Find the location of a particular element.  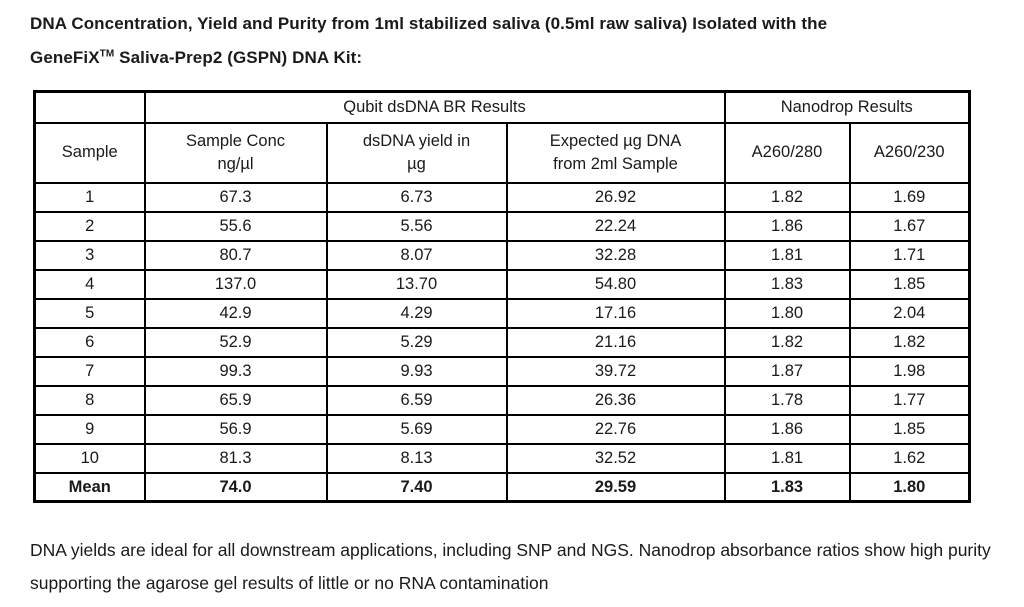

cell-sample: 10 is located at coordinates (89, 458).